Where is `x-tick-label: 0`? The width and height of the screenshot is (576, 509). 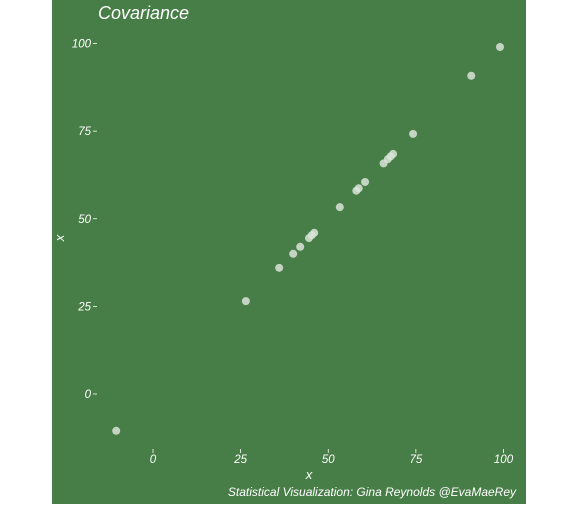 x-tick-label: 0 is located at coordinates (153, 460).